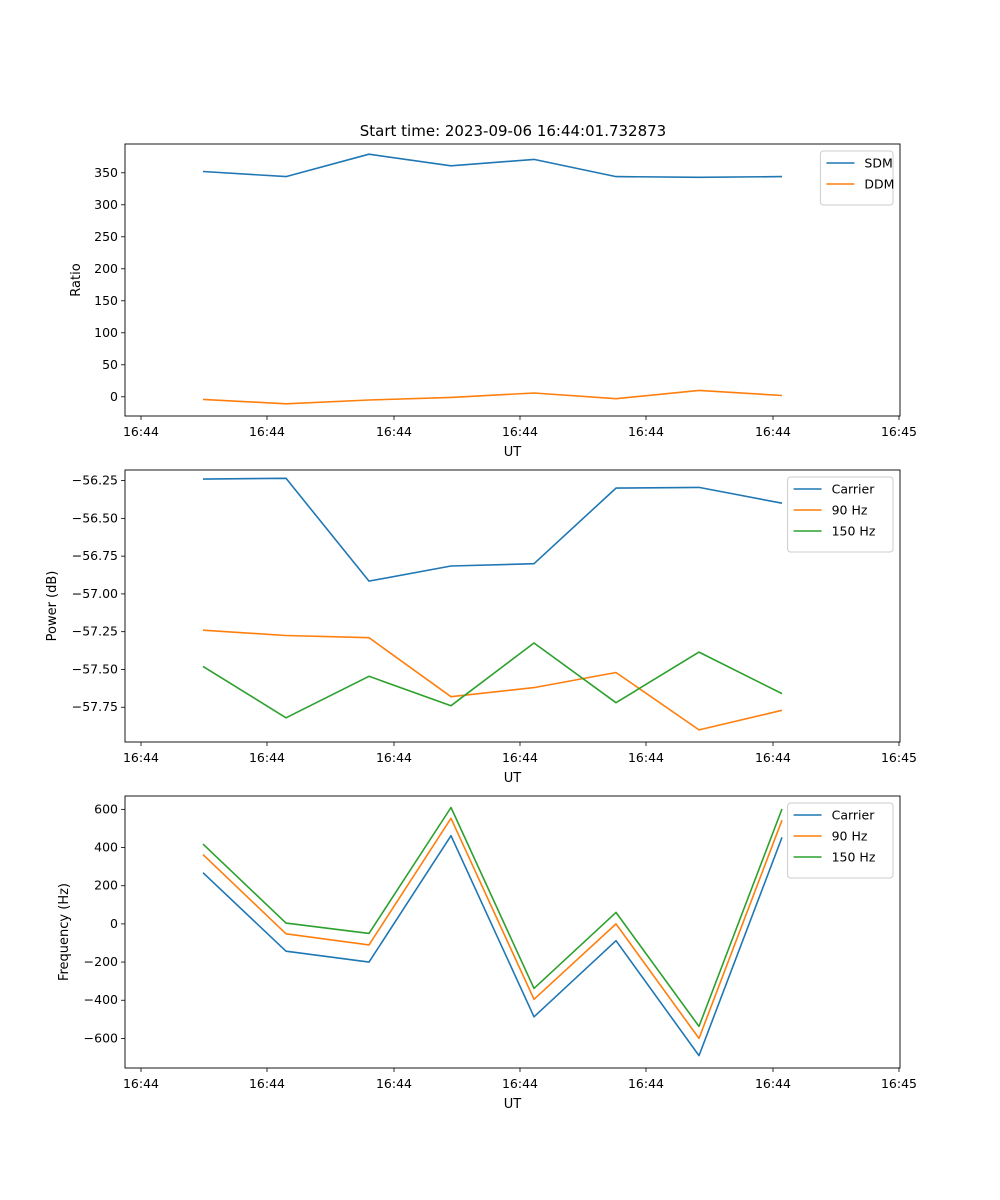  What do you see at coordinates (95, 706) in the screenshot?
I see `y-tick-label: −57.75` at bounding box center [95, 706].